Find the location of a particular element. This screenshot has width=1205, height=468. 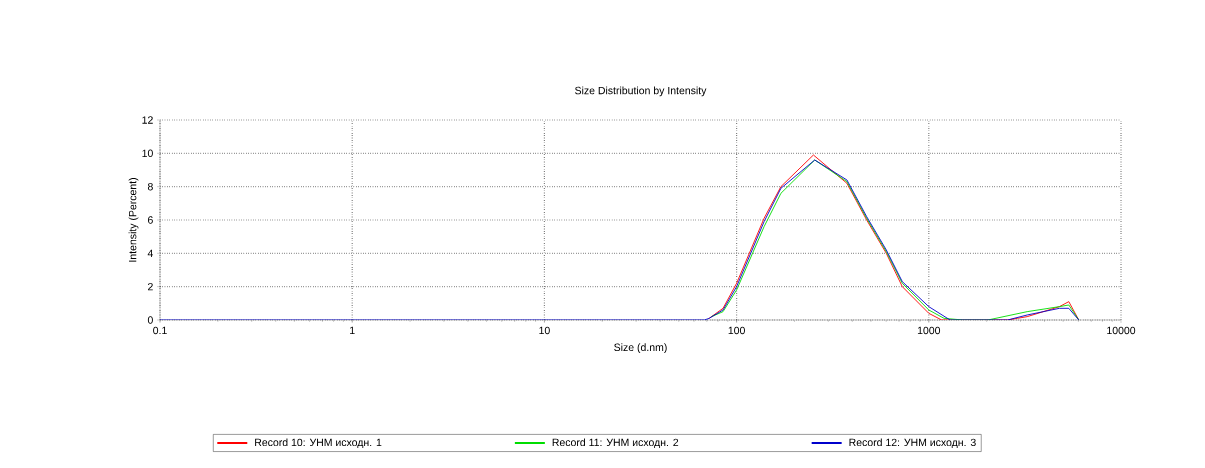

chart-title: Size Distribution by Intensity is located at coordinates (641, 91).